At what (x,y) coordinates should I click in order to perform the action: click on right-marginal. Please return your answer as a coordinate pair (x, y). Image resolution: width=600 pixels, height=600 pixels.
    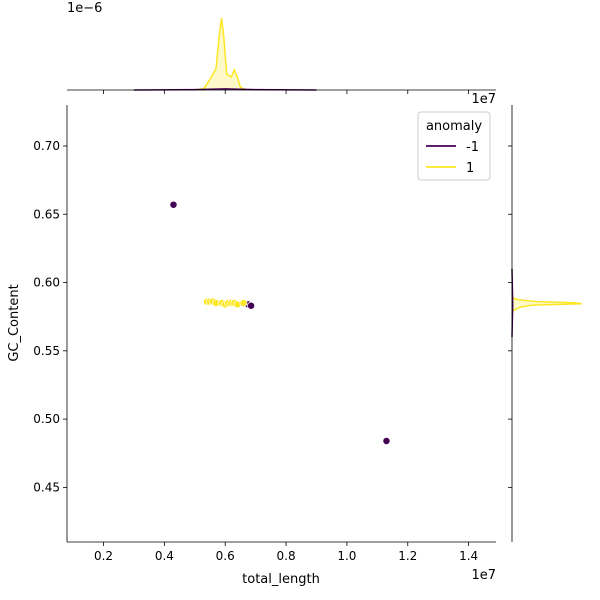
    Looking at the image, I should click on (545, 323).